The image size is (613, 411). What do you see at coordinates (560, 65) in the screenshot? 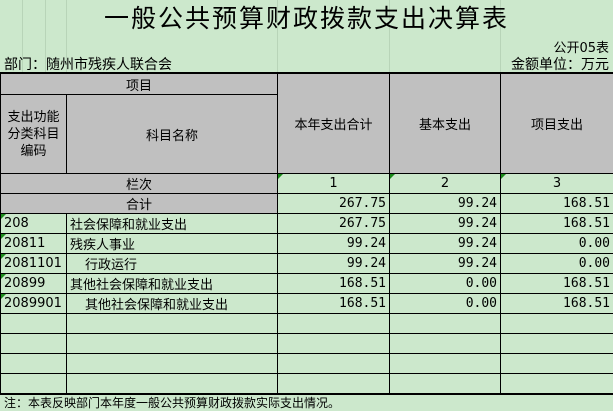
I see `unit-label: 金额单位：万元` at bounding box center [560, 65].